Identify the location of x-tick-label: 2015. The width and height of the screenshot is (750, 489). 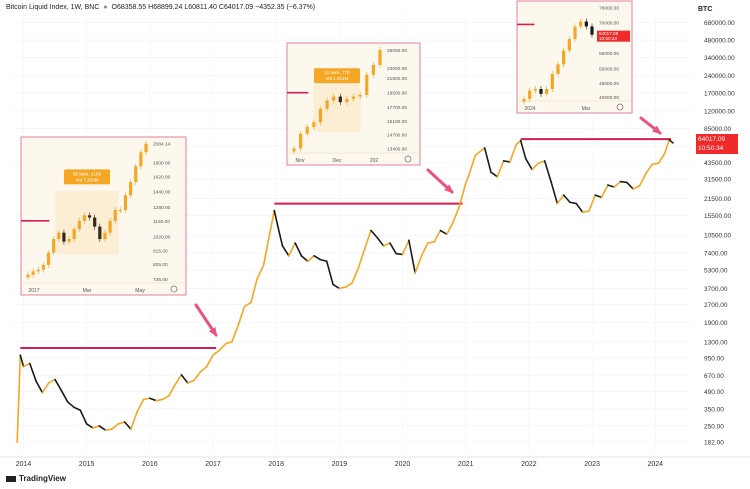
(87, 464).